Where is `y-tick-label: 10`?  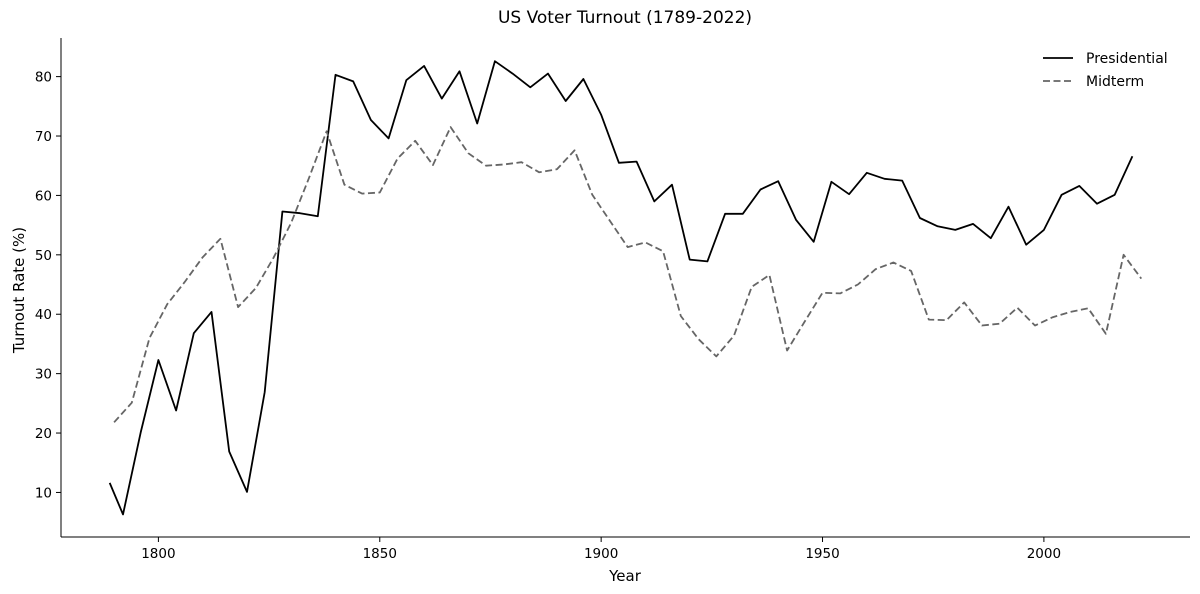
y-tick-label: 10 is located at coordinates (43, 493).